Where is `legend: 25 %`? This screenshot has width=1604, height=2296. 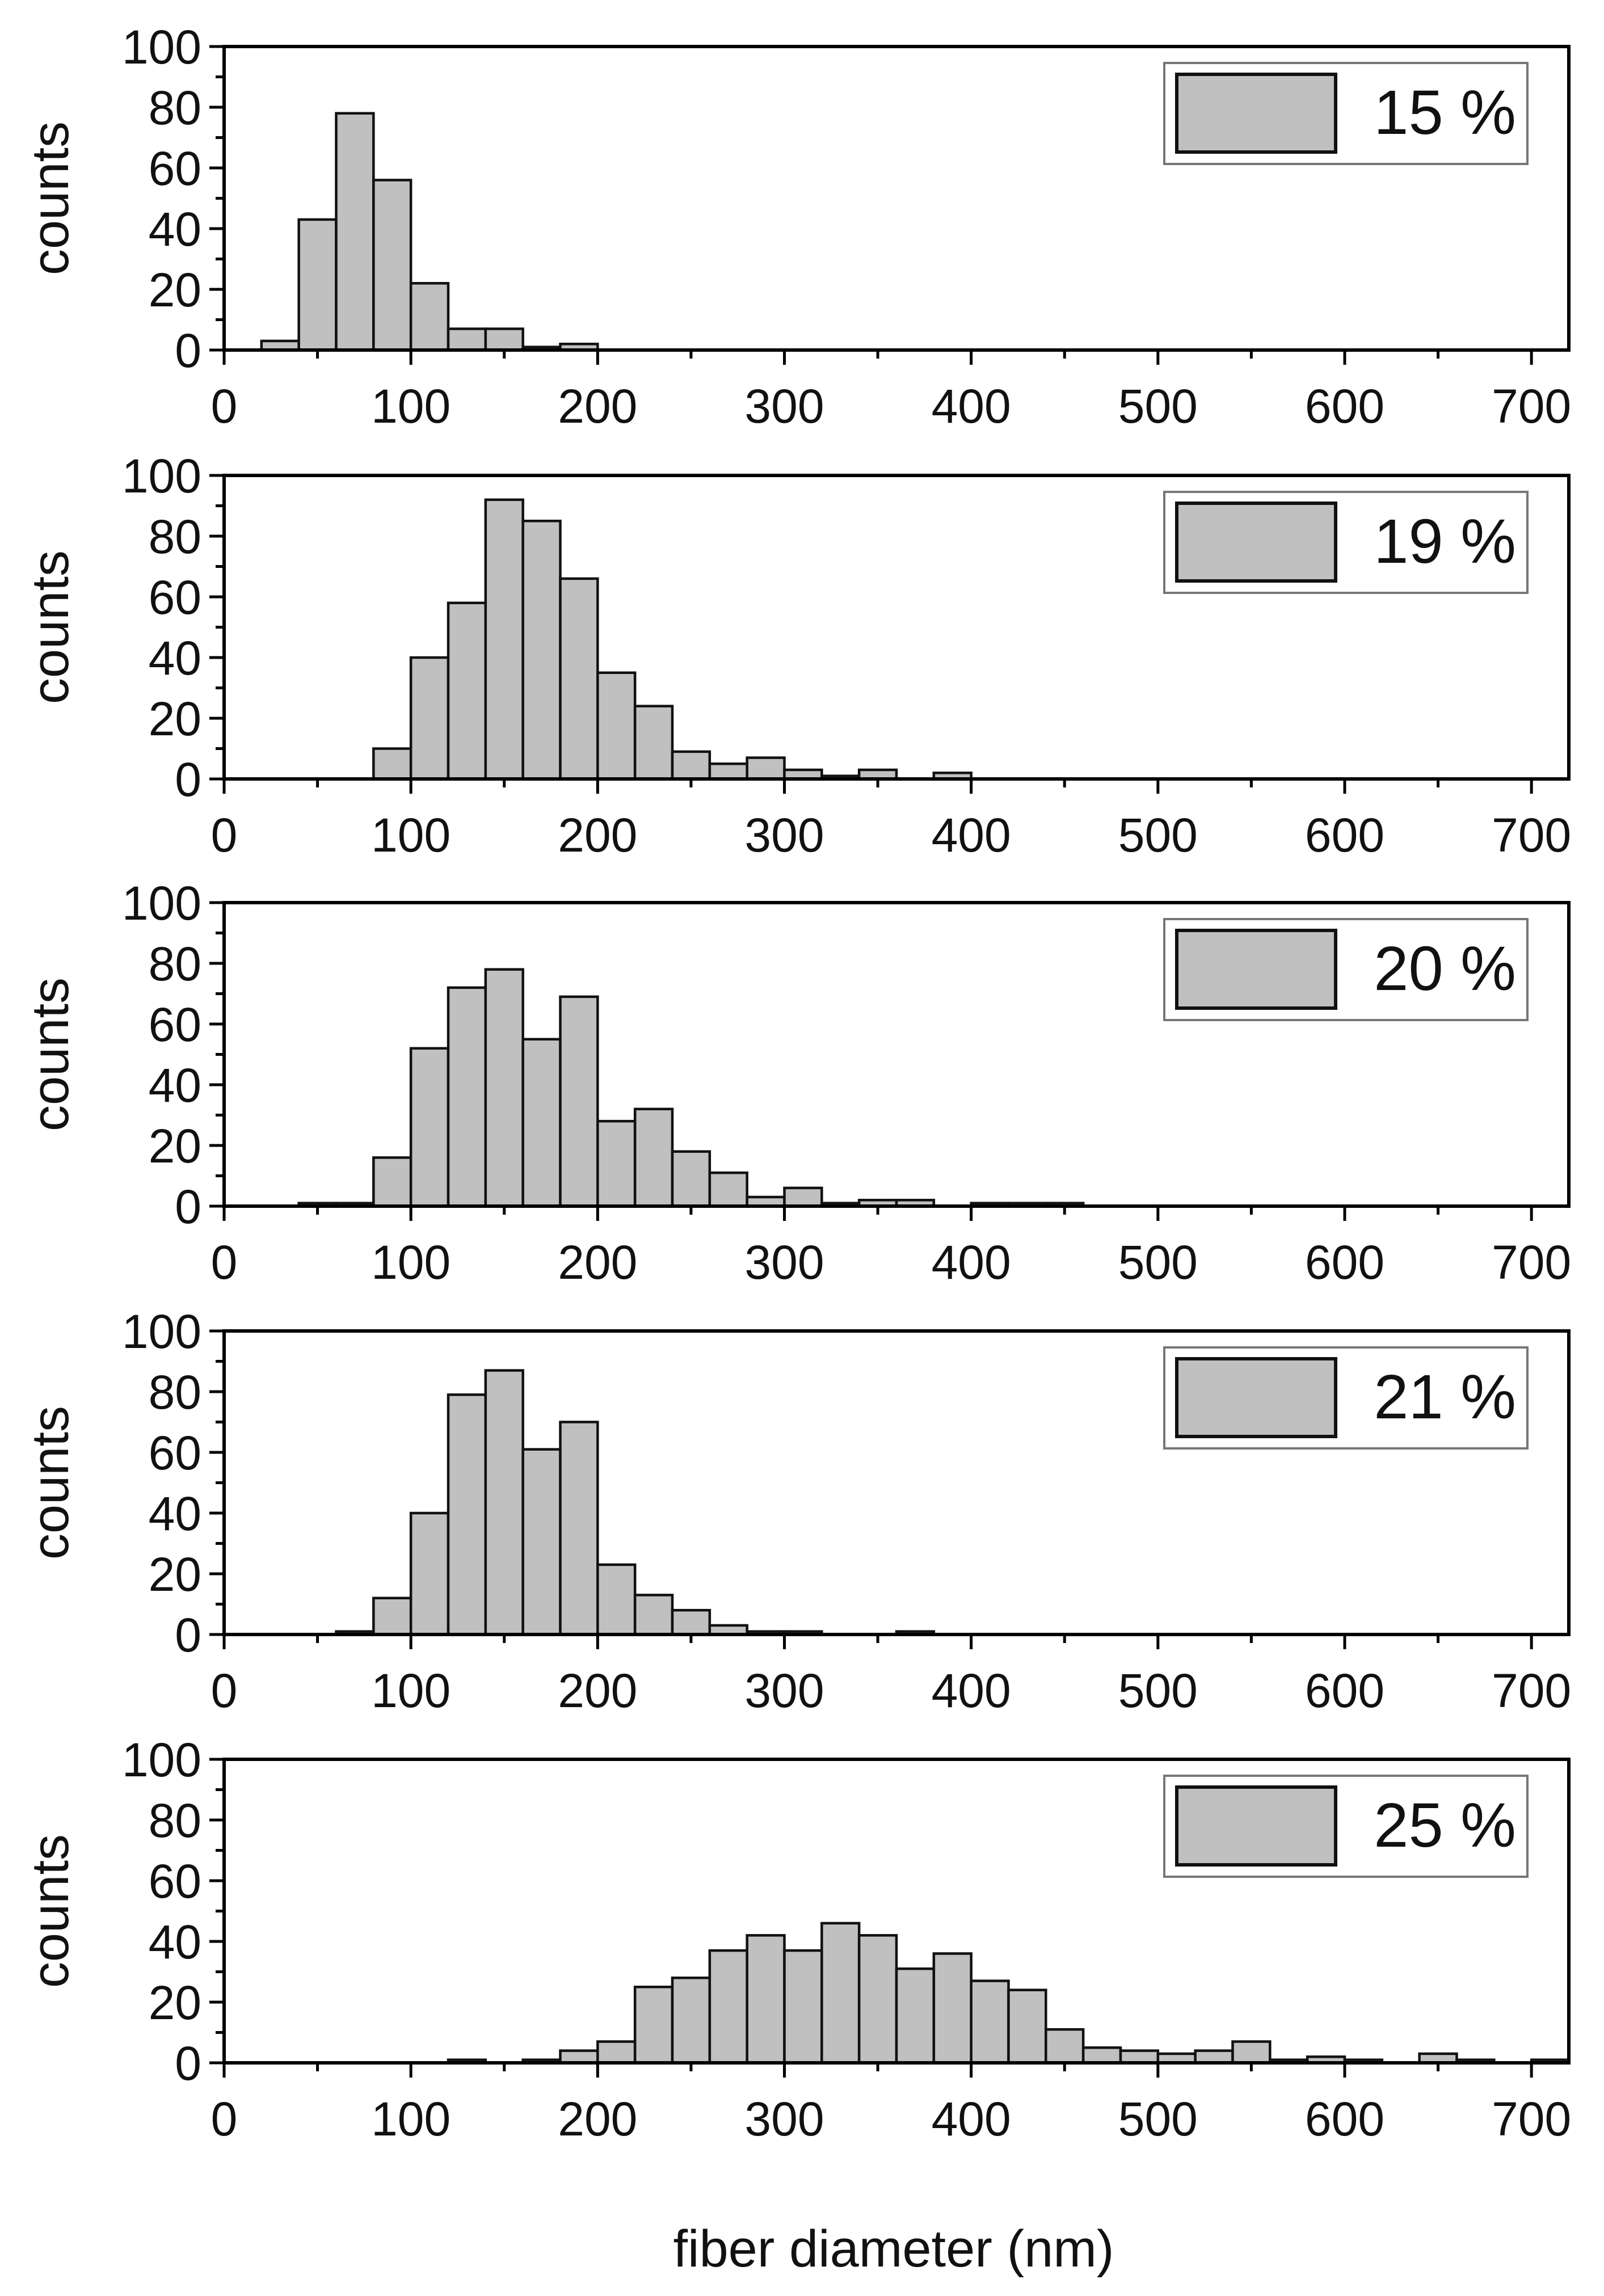 legend: 25 % is located at coordinates (1346, 1827).